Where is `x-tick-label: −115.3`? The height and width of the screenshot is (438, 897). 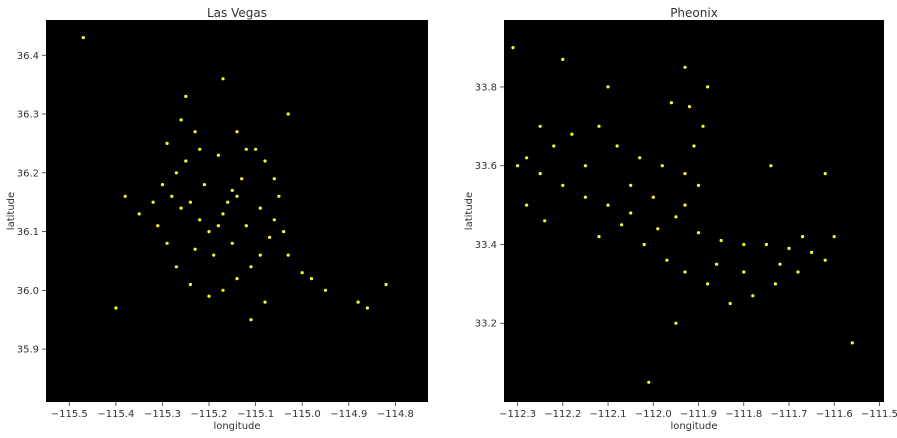
x-tick-label: −115.3 is located at coordinates (162, 414).